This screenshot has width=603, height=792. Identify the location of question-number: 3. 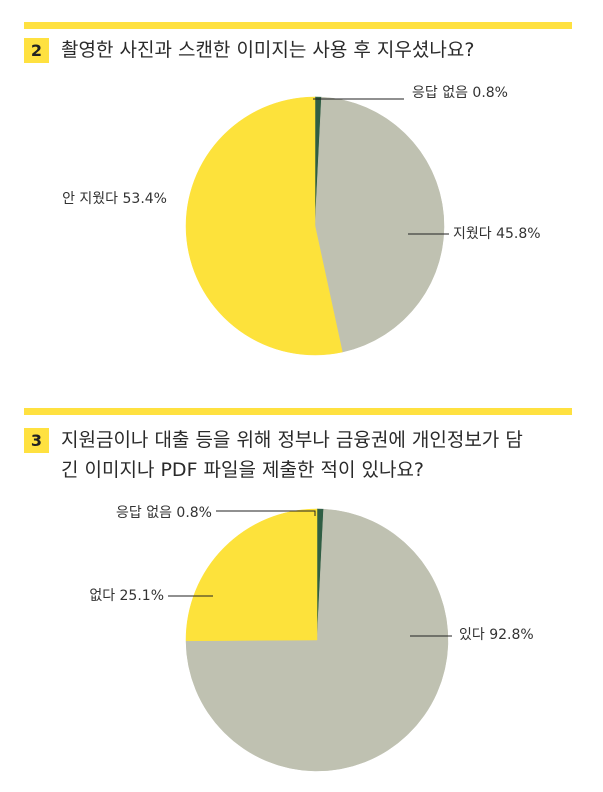
(36, 440).